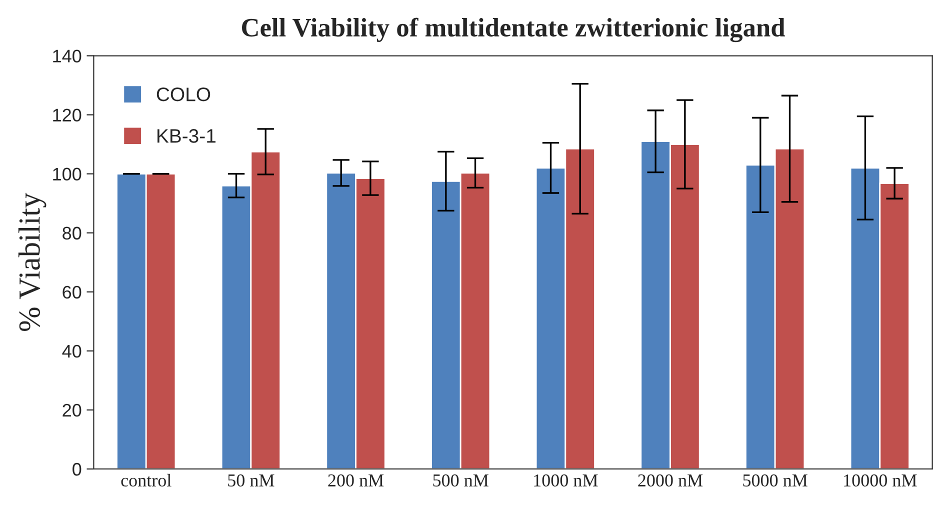 The image size is (937, 507). Describe the element at coordinates (146, 480) in the screenshot. I see `x-tick-label: control` at that location.